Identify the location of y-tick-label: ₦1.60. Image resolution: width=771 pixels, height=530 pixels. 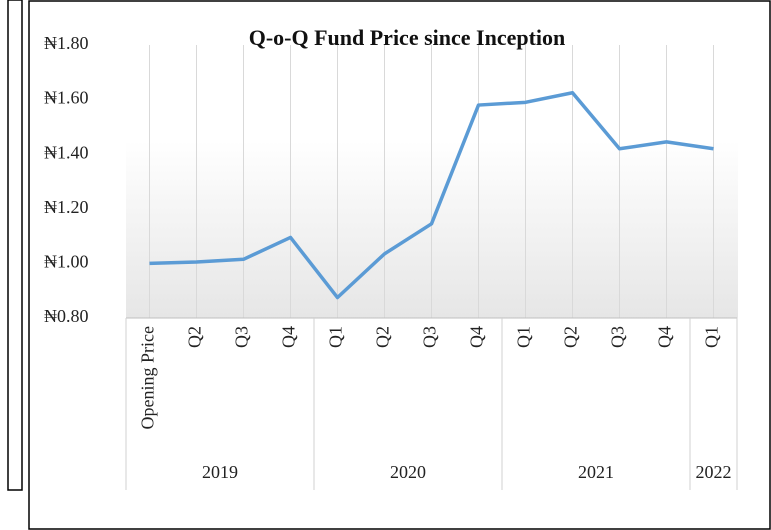
(66, 98).